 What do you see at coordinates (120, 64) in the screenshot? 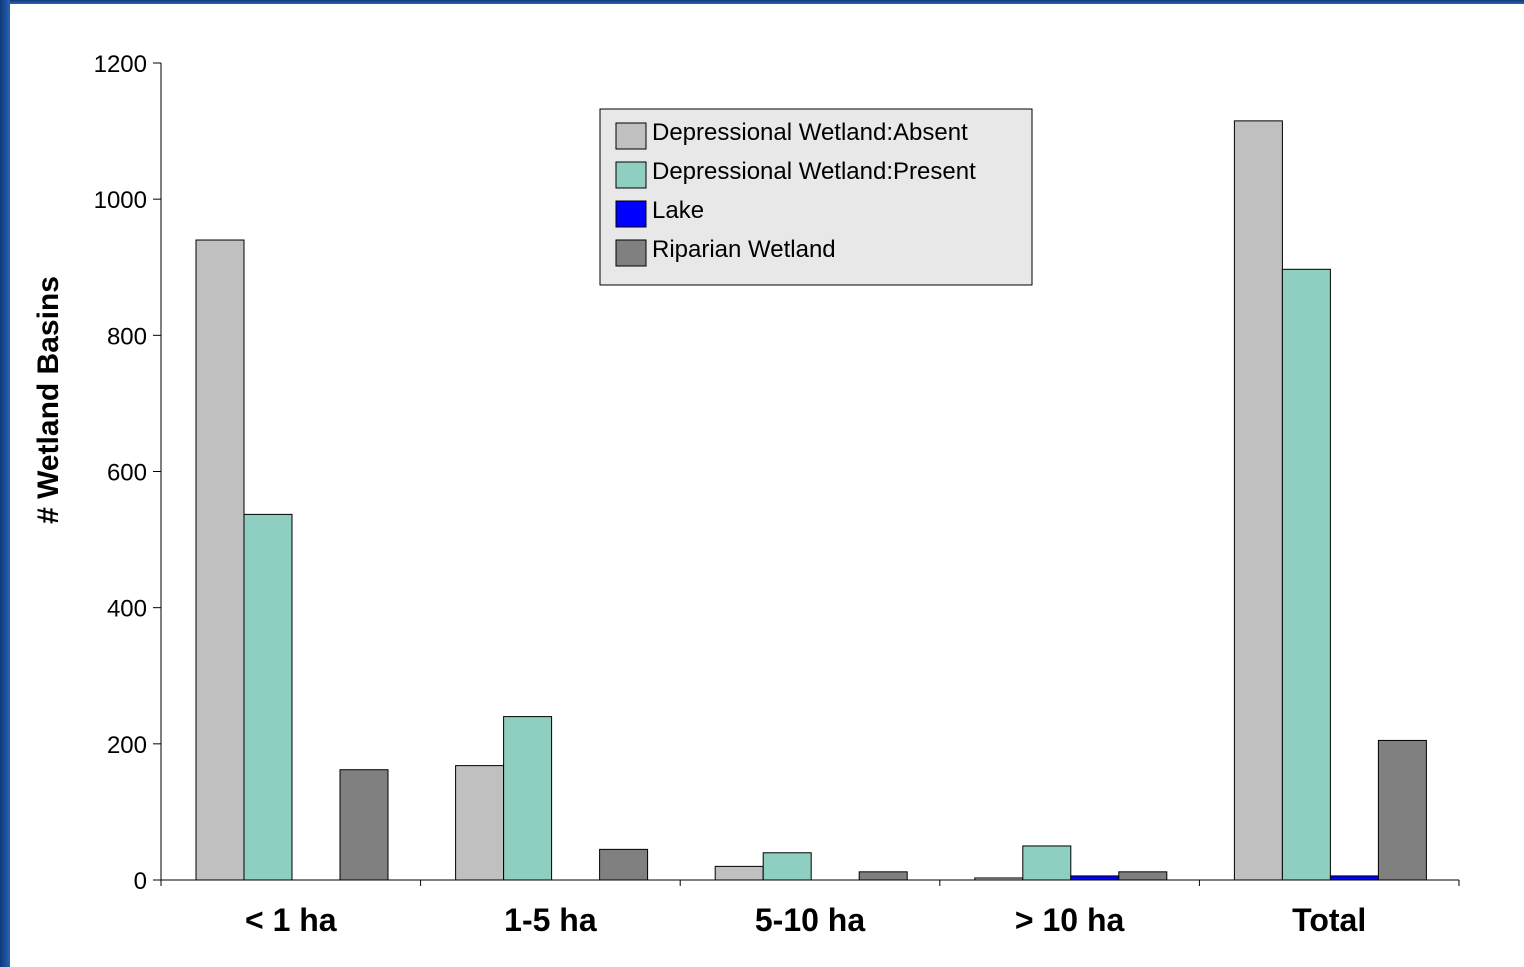
I see `y-tick-label: 1200` at bounding box center [120, 64].